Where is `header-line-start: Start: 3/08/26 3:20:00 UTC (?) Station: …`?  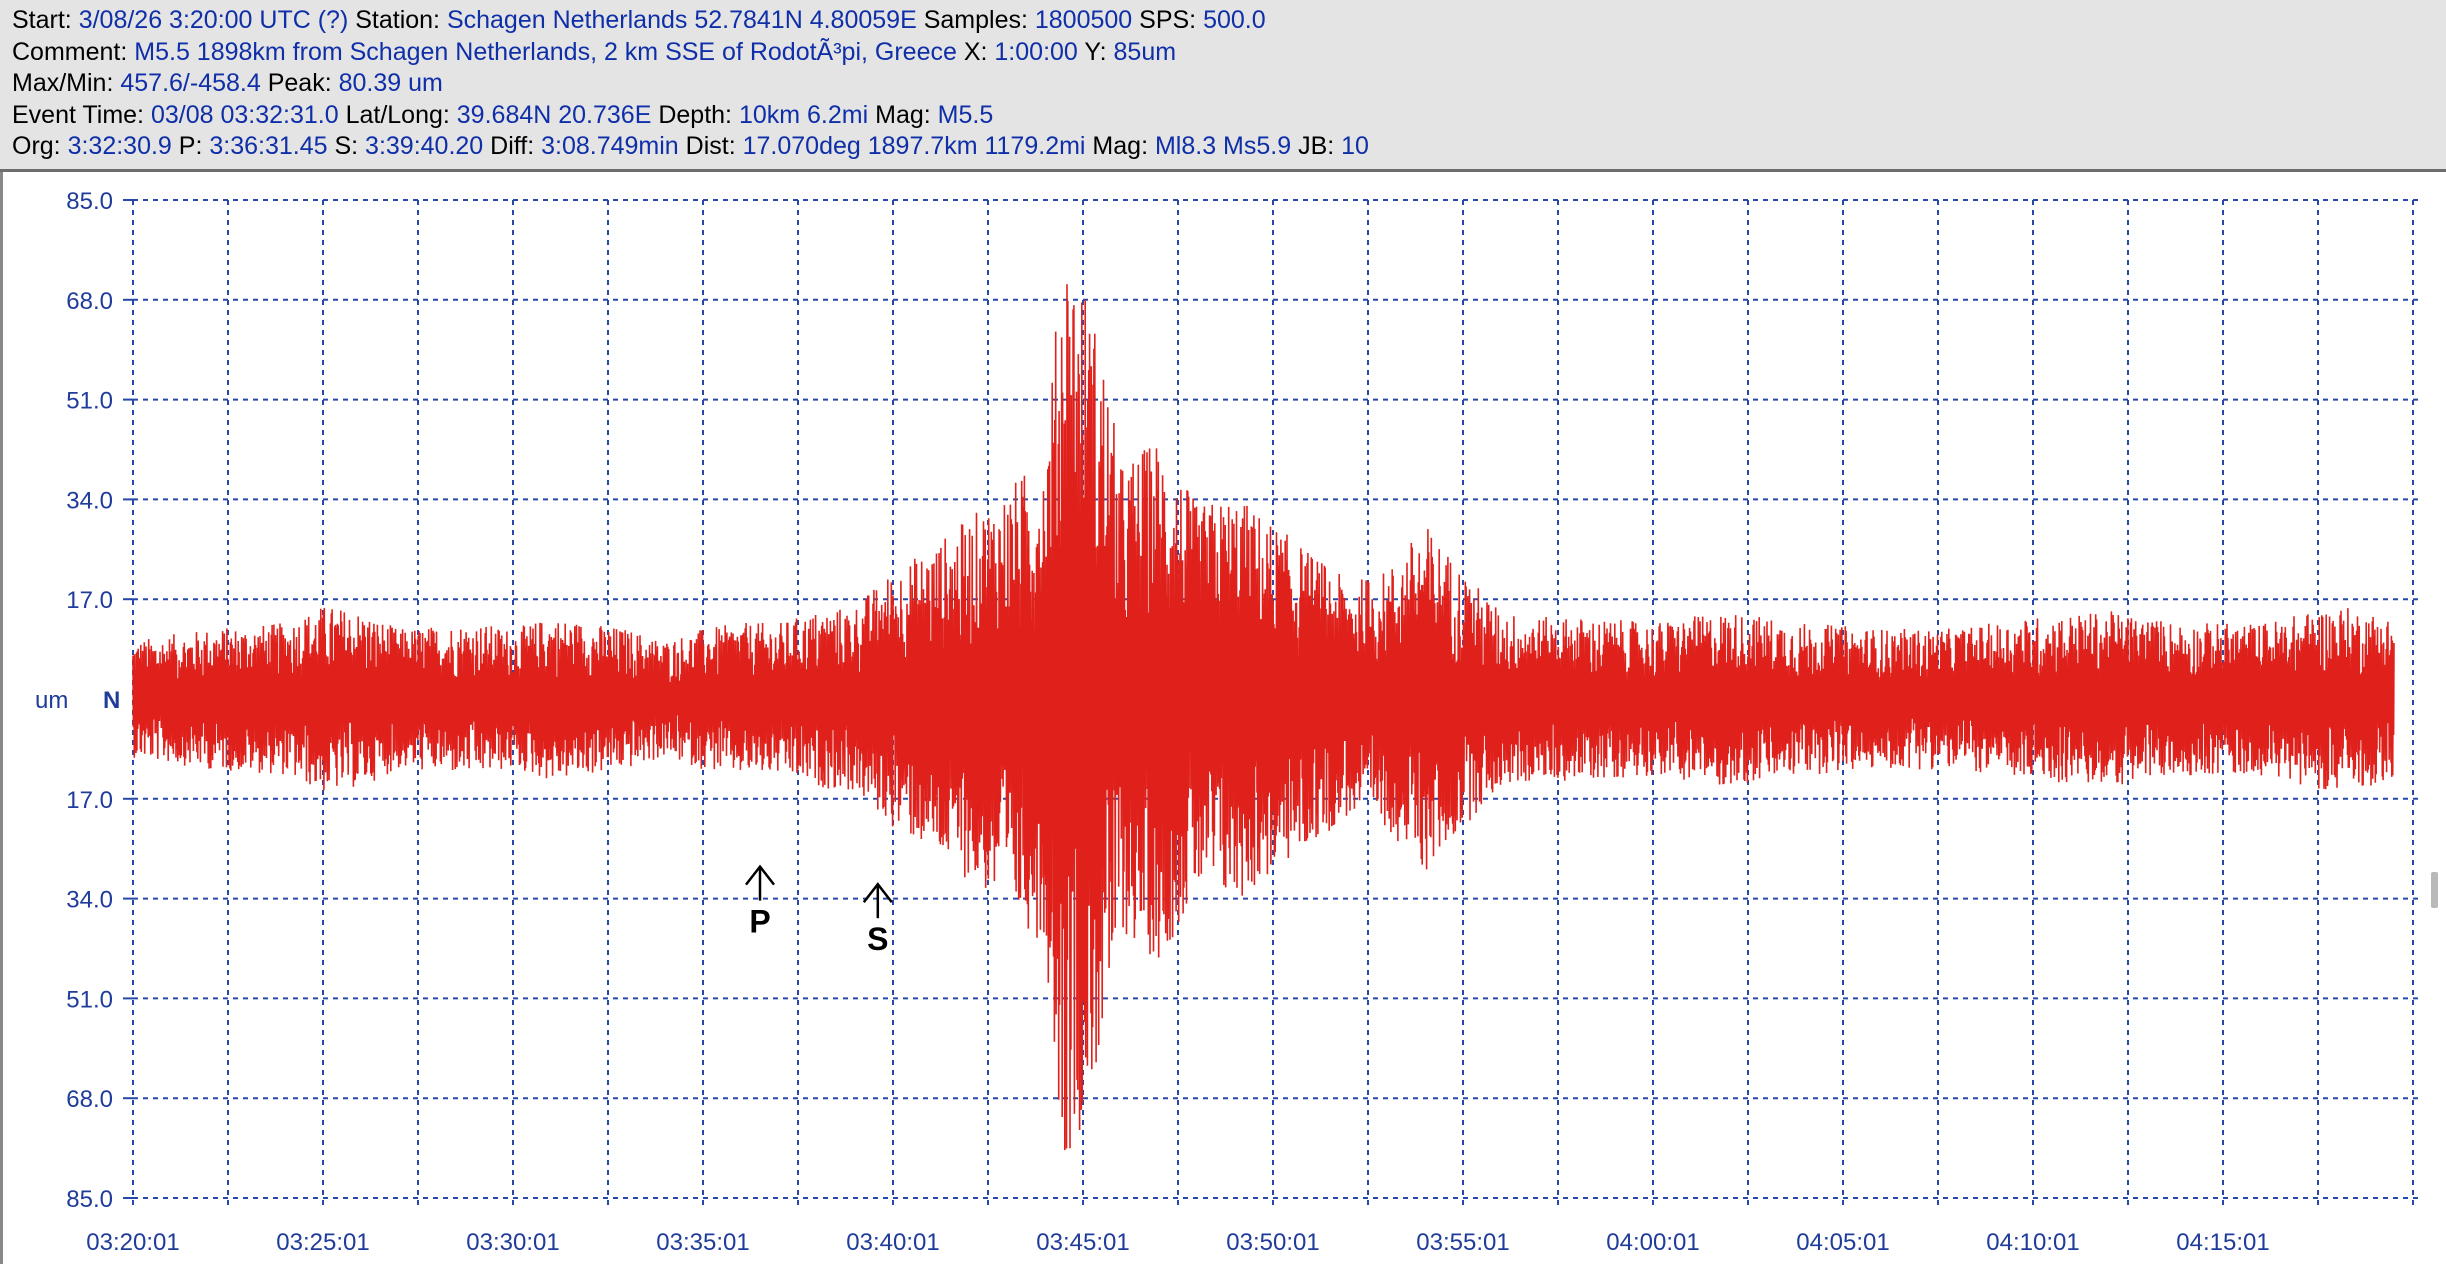
header-line-start: Start: 3/08/26 3:20:00 UTC (?) Station: … is located at coordinates (1229, 21).